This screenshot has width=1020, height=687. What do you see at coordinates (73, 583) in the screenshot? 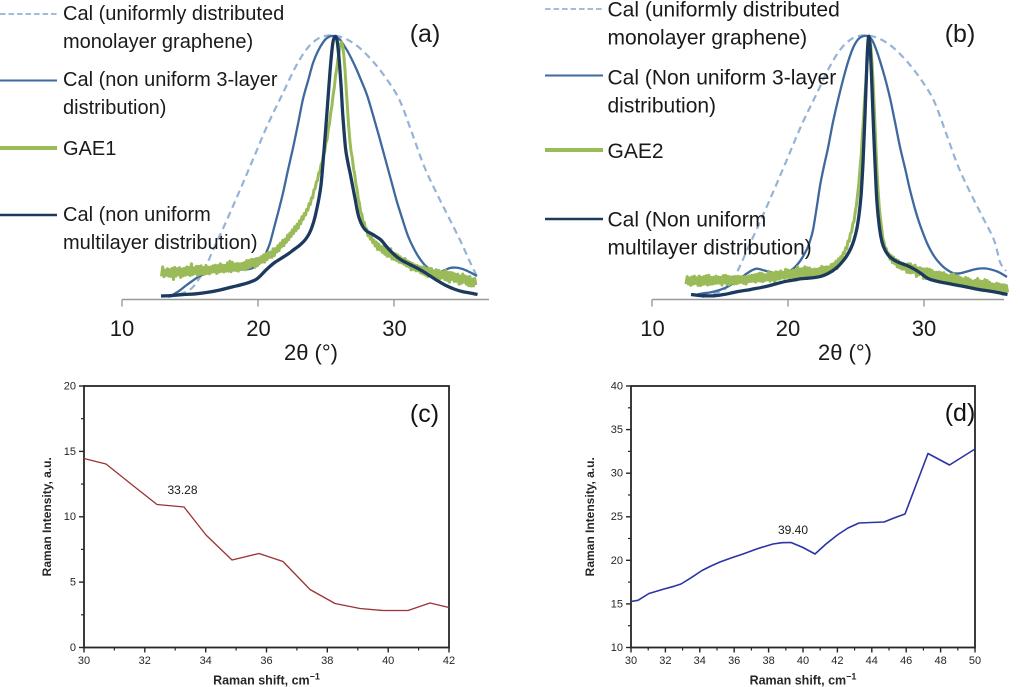
I see `svg-text: 5` at bounding box center [73, 583].